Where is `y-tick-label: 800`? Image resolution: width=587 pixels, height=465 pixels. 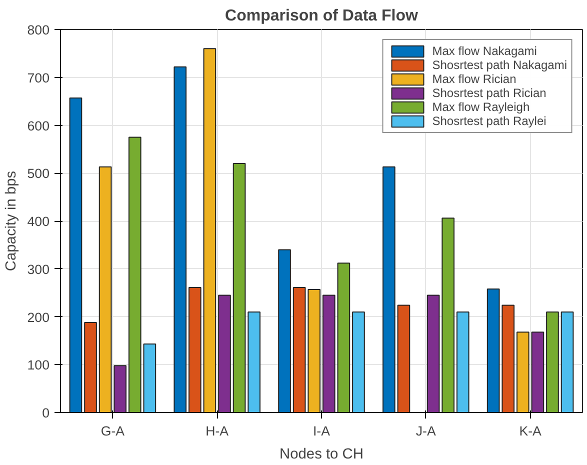
y-tick-label: 800 is located at coordinates (38, 30).